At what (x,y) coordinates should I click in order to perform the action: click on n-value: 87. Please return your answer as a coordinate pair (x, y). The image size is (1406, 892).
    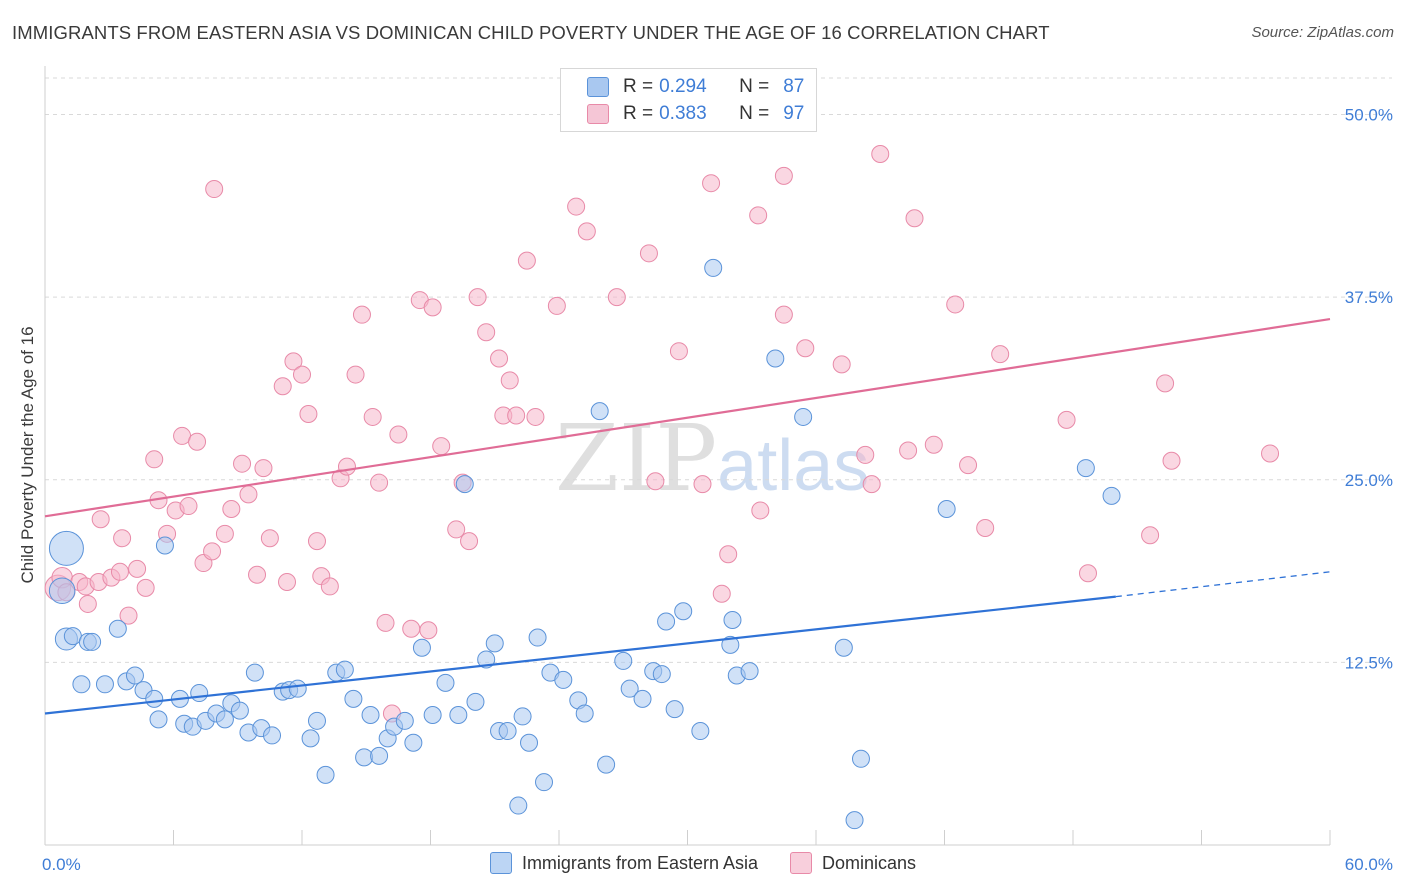
    Looking at the image, I should click on (794, 86).